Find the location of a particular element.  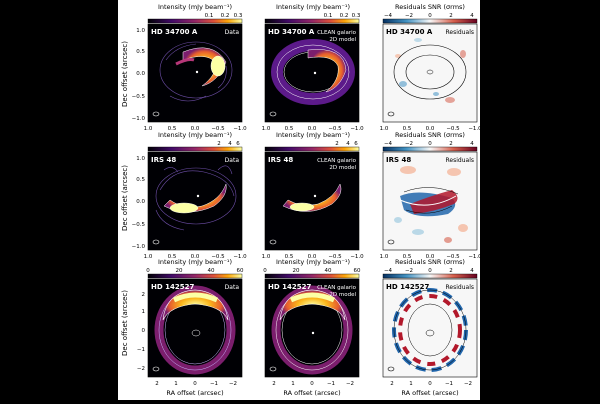

intensity-cbar-tick: 2 is located at coordinates (219, 144).